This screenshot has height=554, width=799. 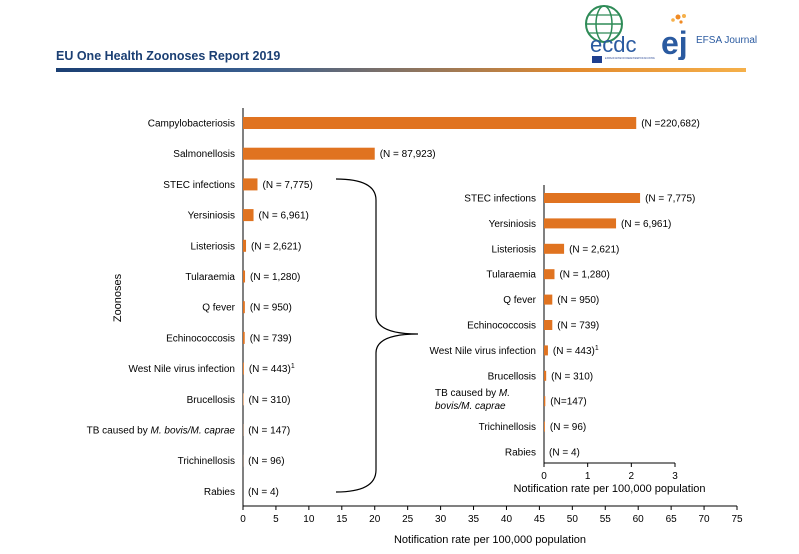 I want to click on efsa-journal-logo: ej EFSA Journal, so click(x=709, y=37).